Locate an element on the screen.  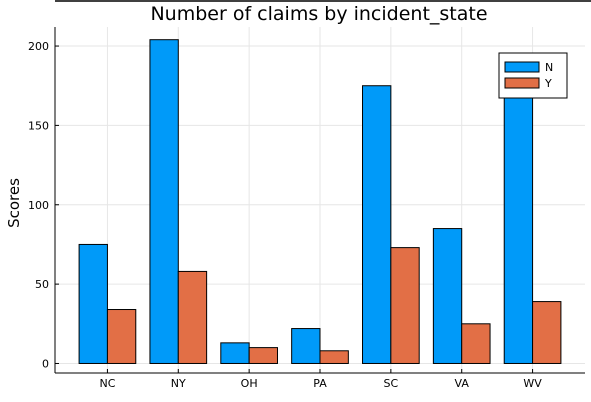
legend-box is located at coordinates (533, 75).